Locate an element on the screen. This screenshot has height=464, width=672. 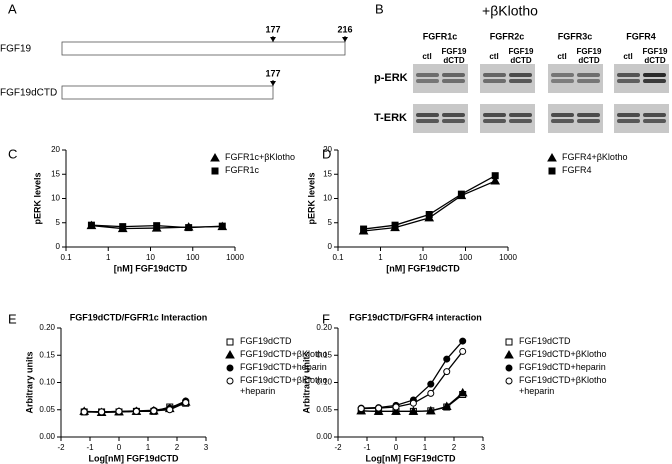
group-label: FGFR3c is located at coordinates (575, 36).